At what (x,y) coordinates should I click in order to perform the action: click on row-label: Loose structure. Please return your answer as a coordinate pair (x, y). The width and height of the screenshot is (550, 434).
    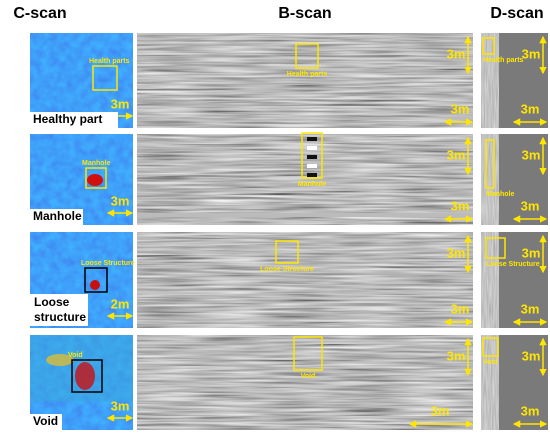
    Looking at the image, I should click on (60, 309).